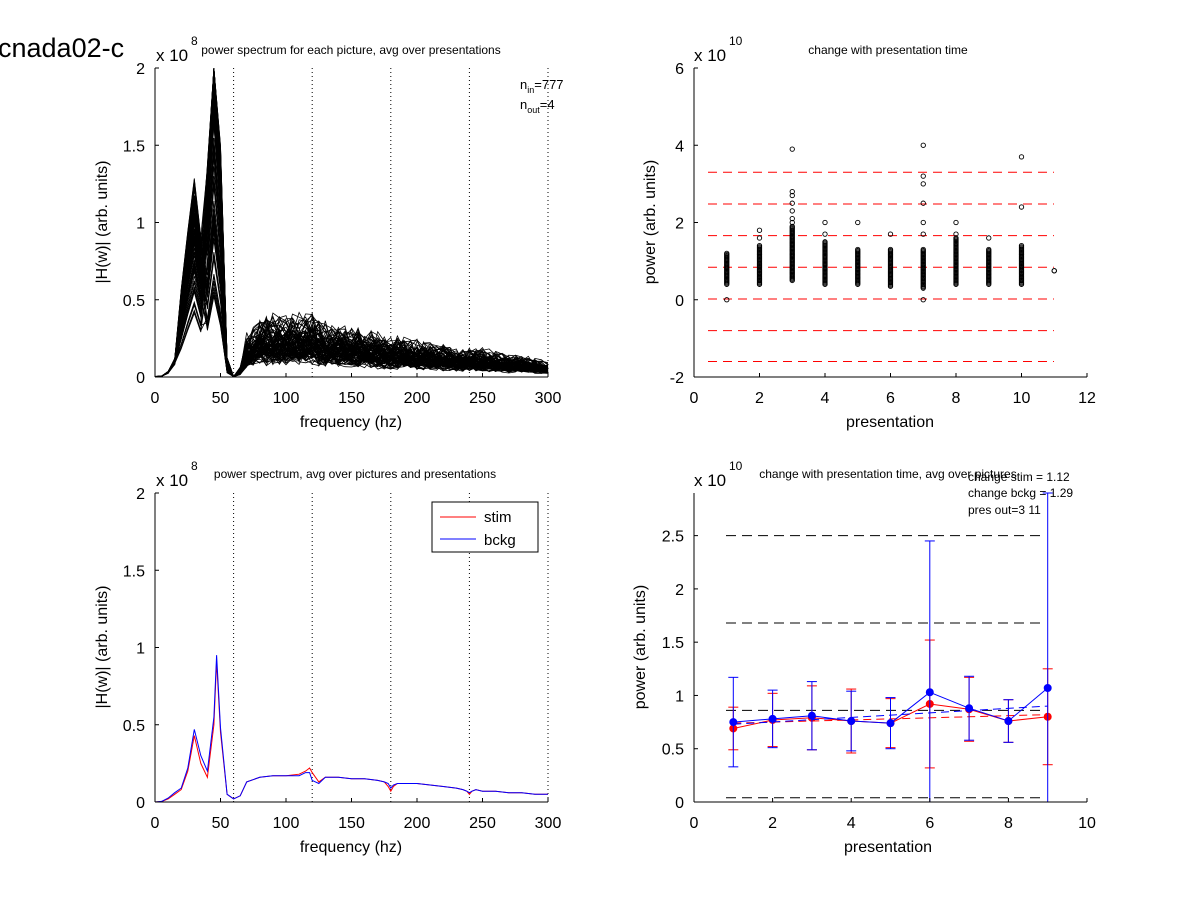  Describe the element at coordinates (673, 537) in the screenshot. I see `y-tick-label: 2.5` at that location.